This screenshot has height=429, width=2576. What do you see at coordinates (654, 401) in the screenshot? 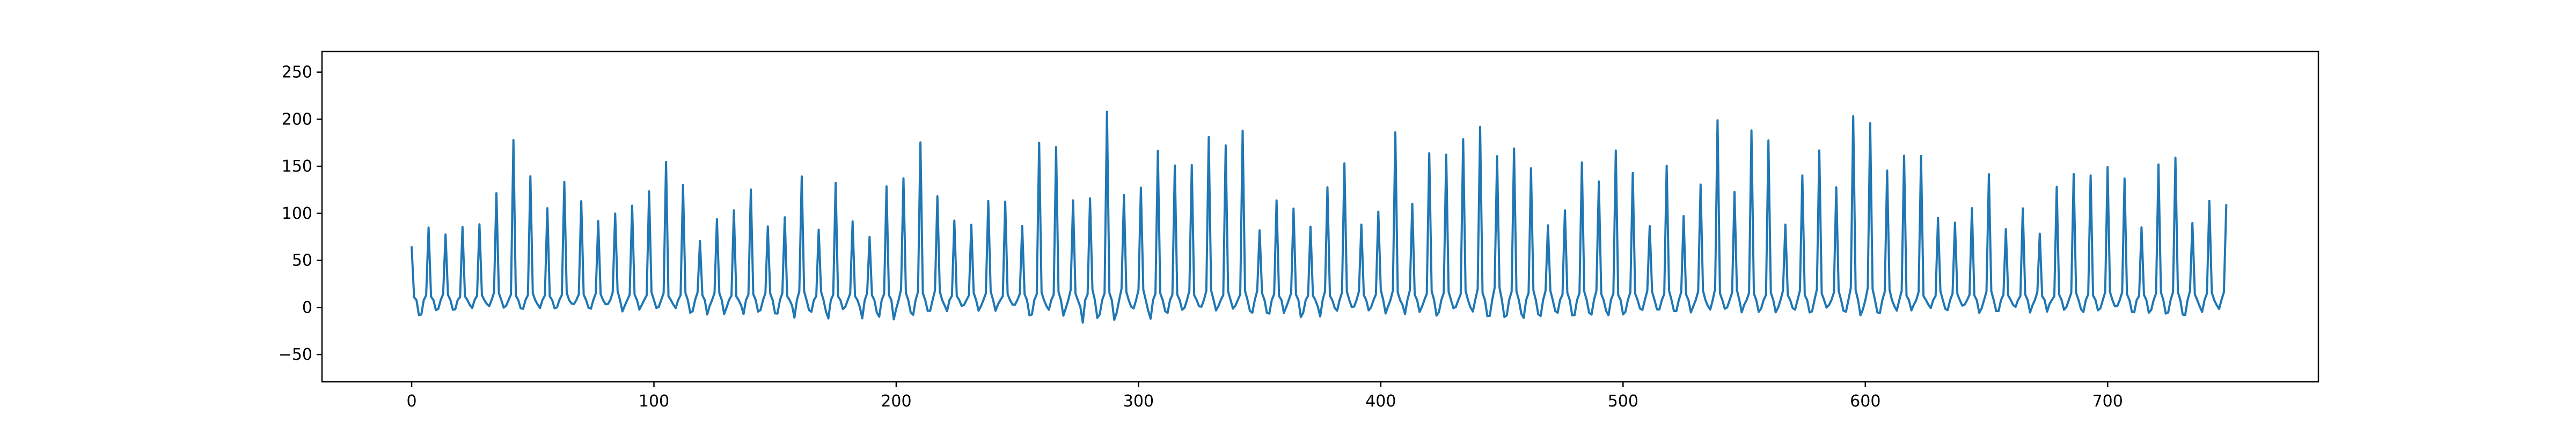
I see `x-tick-label: 100` at bounding box center [654, 401].